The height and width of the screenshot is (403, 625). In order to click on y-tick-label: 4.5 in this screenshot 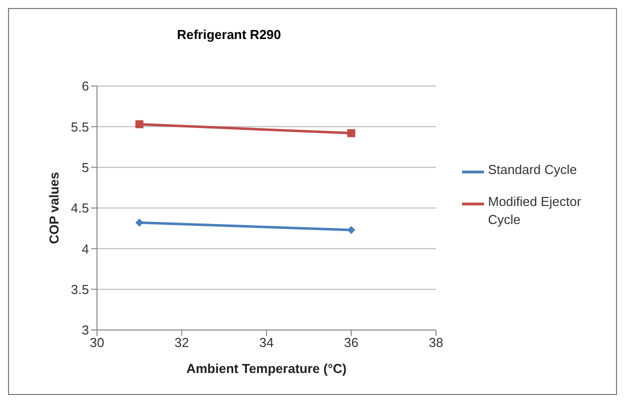, I will do `click(79, 208)`.